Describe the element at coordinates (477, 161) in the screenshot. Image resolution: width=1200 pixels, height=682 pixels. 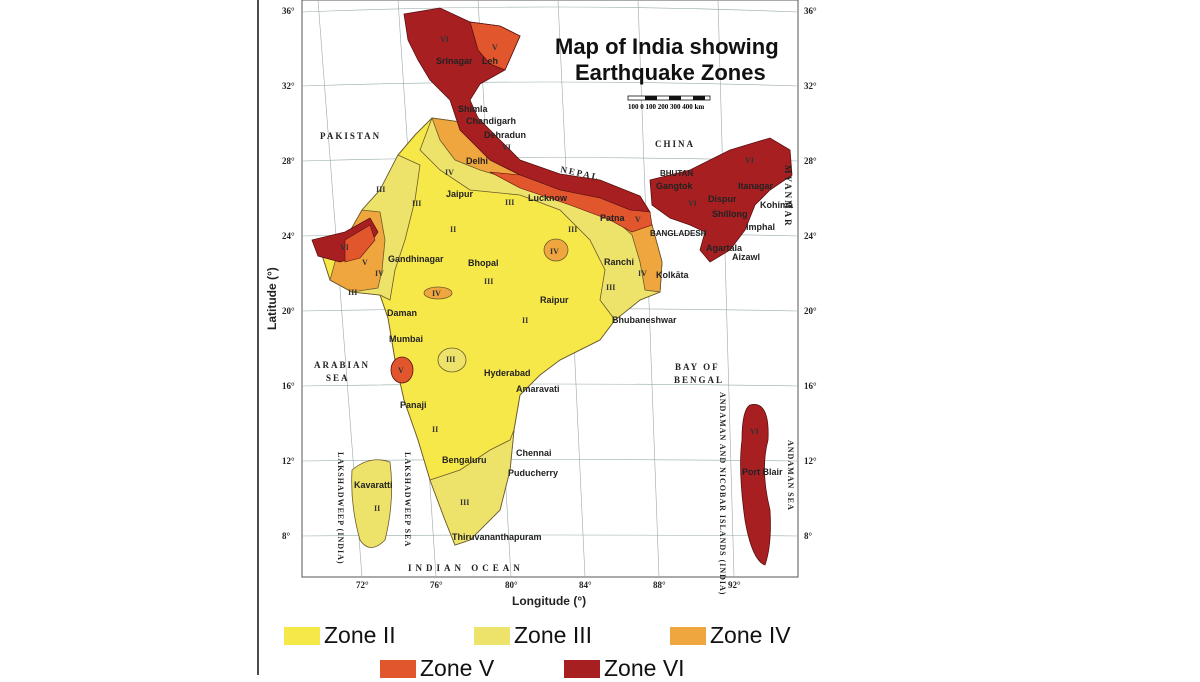
I see `city-delhi: Delhi` at that location.